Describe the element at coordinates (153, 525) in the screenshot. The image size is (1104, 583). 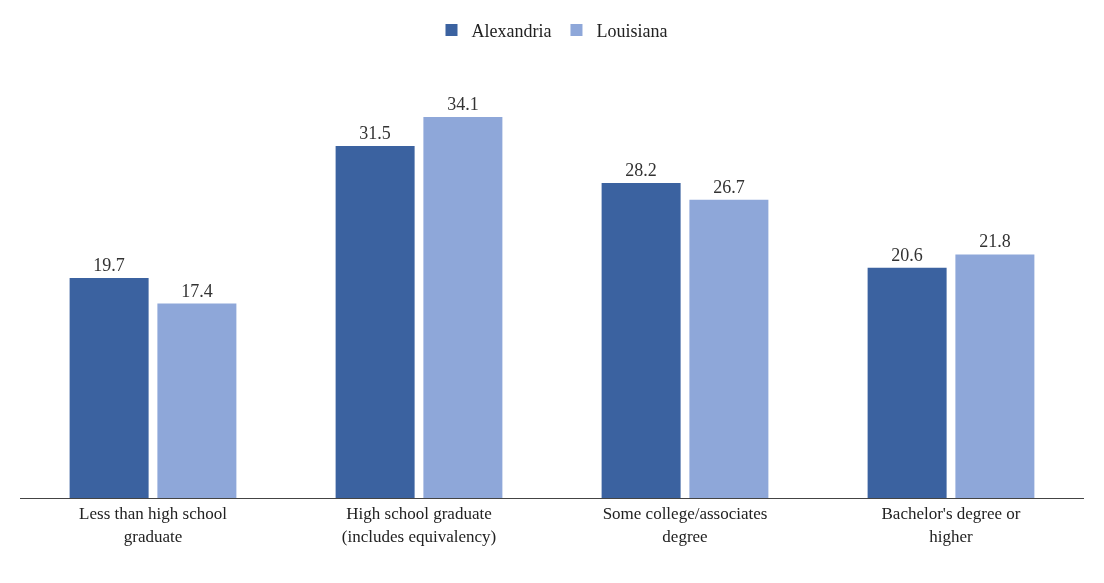
I see `x-tick-label: Less than high school graduate` at that location.